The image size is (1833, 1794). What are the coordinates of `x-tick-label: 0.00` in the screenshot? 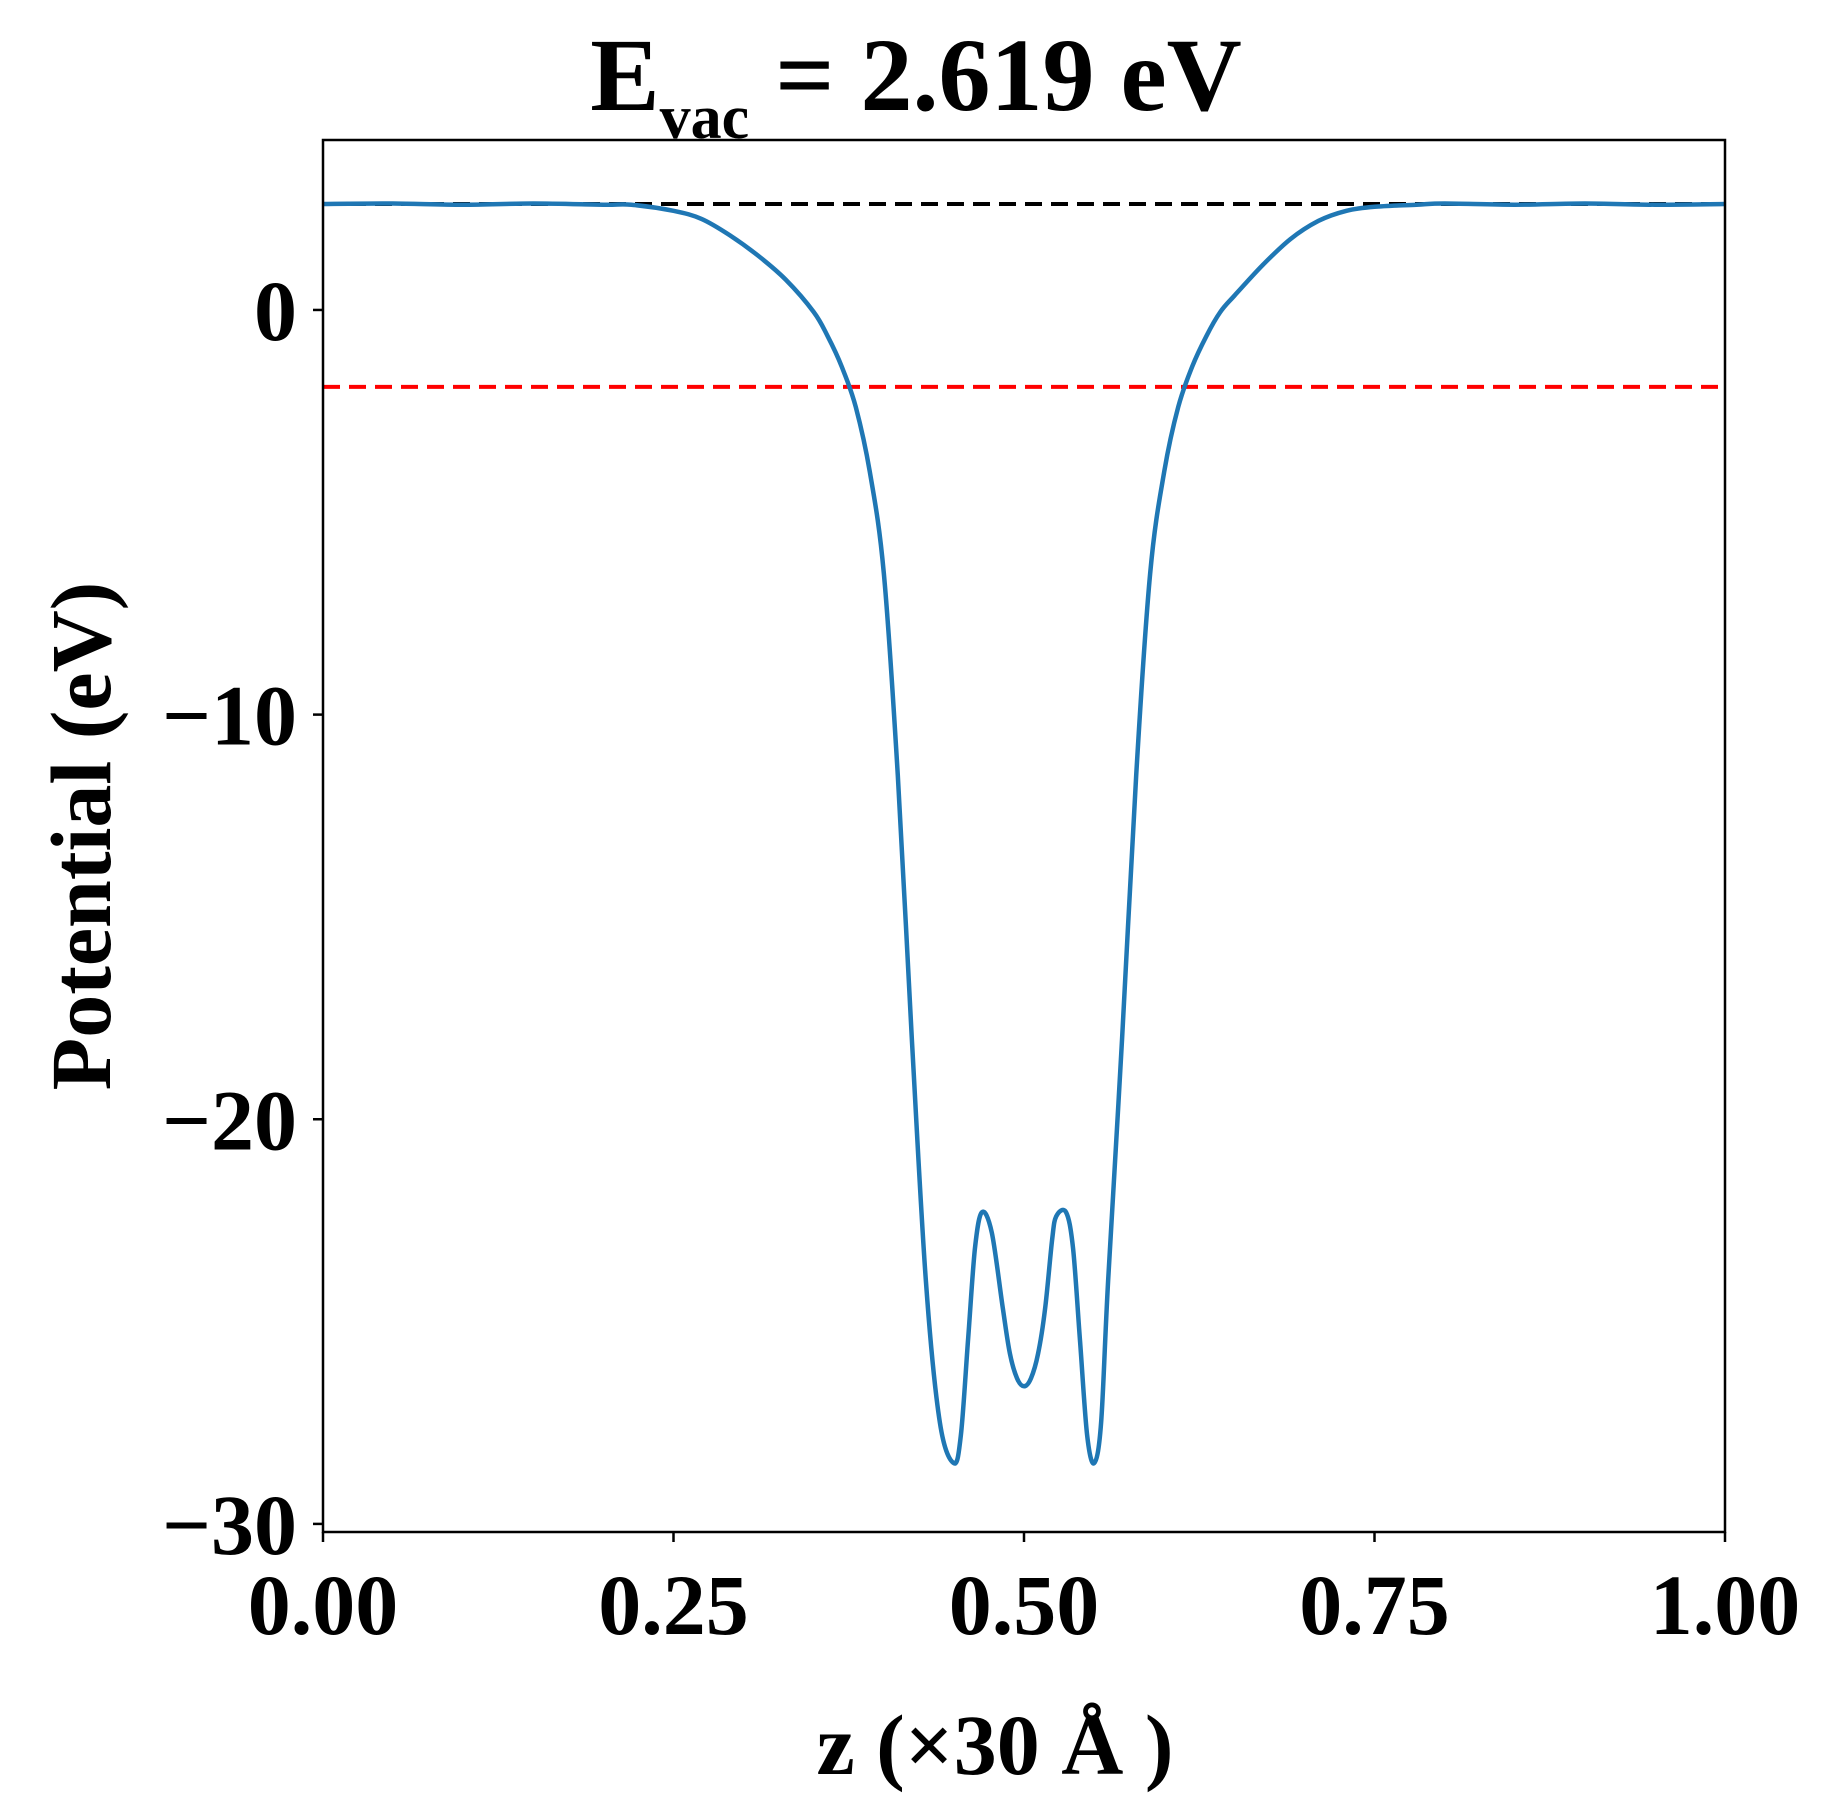 It's located at (323, 1605).